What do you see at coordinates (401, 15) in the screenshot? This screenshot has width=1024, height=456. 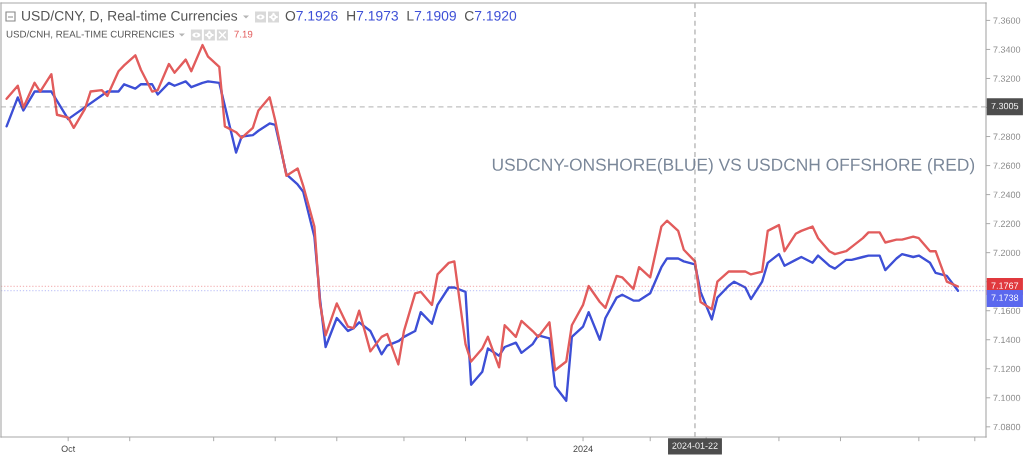 I see `annotation: O7.1926 H7.1973 L7.1909 C7.1920` at bounding box center [401, 15].